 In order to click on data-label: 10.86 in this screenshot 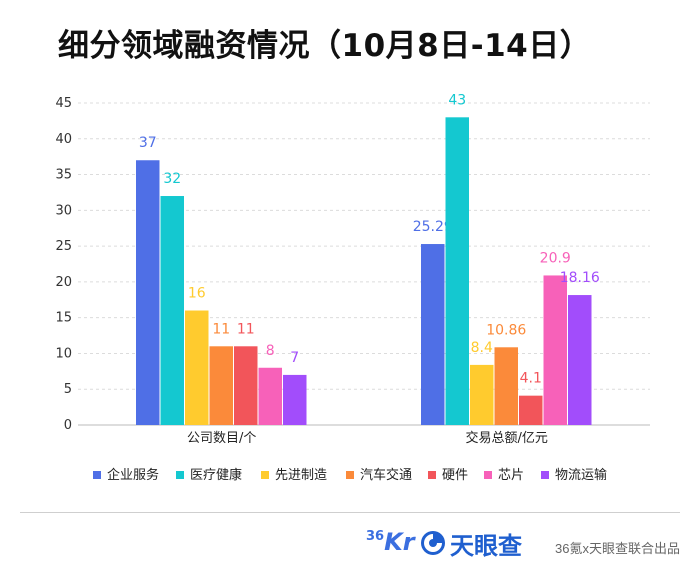, I will do `click(506, 330)`.